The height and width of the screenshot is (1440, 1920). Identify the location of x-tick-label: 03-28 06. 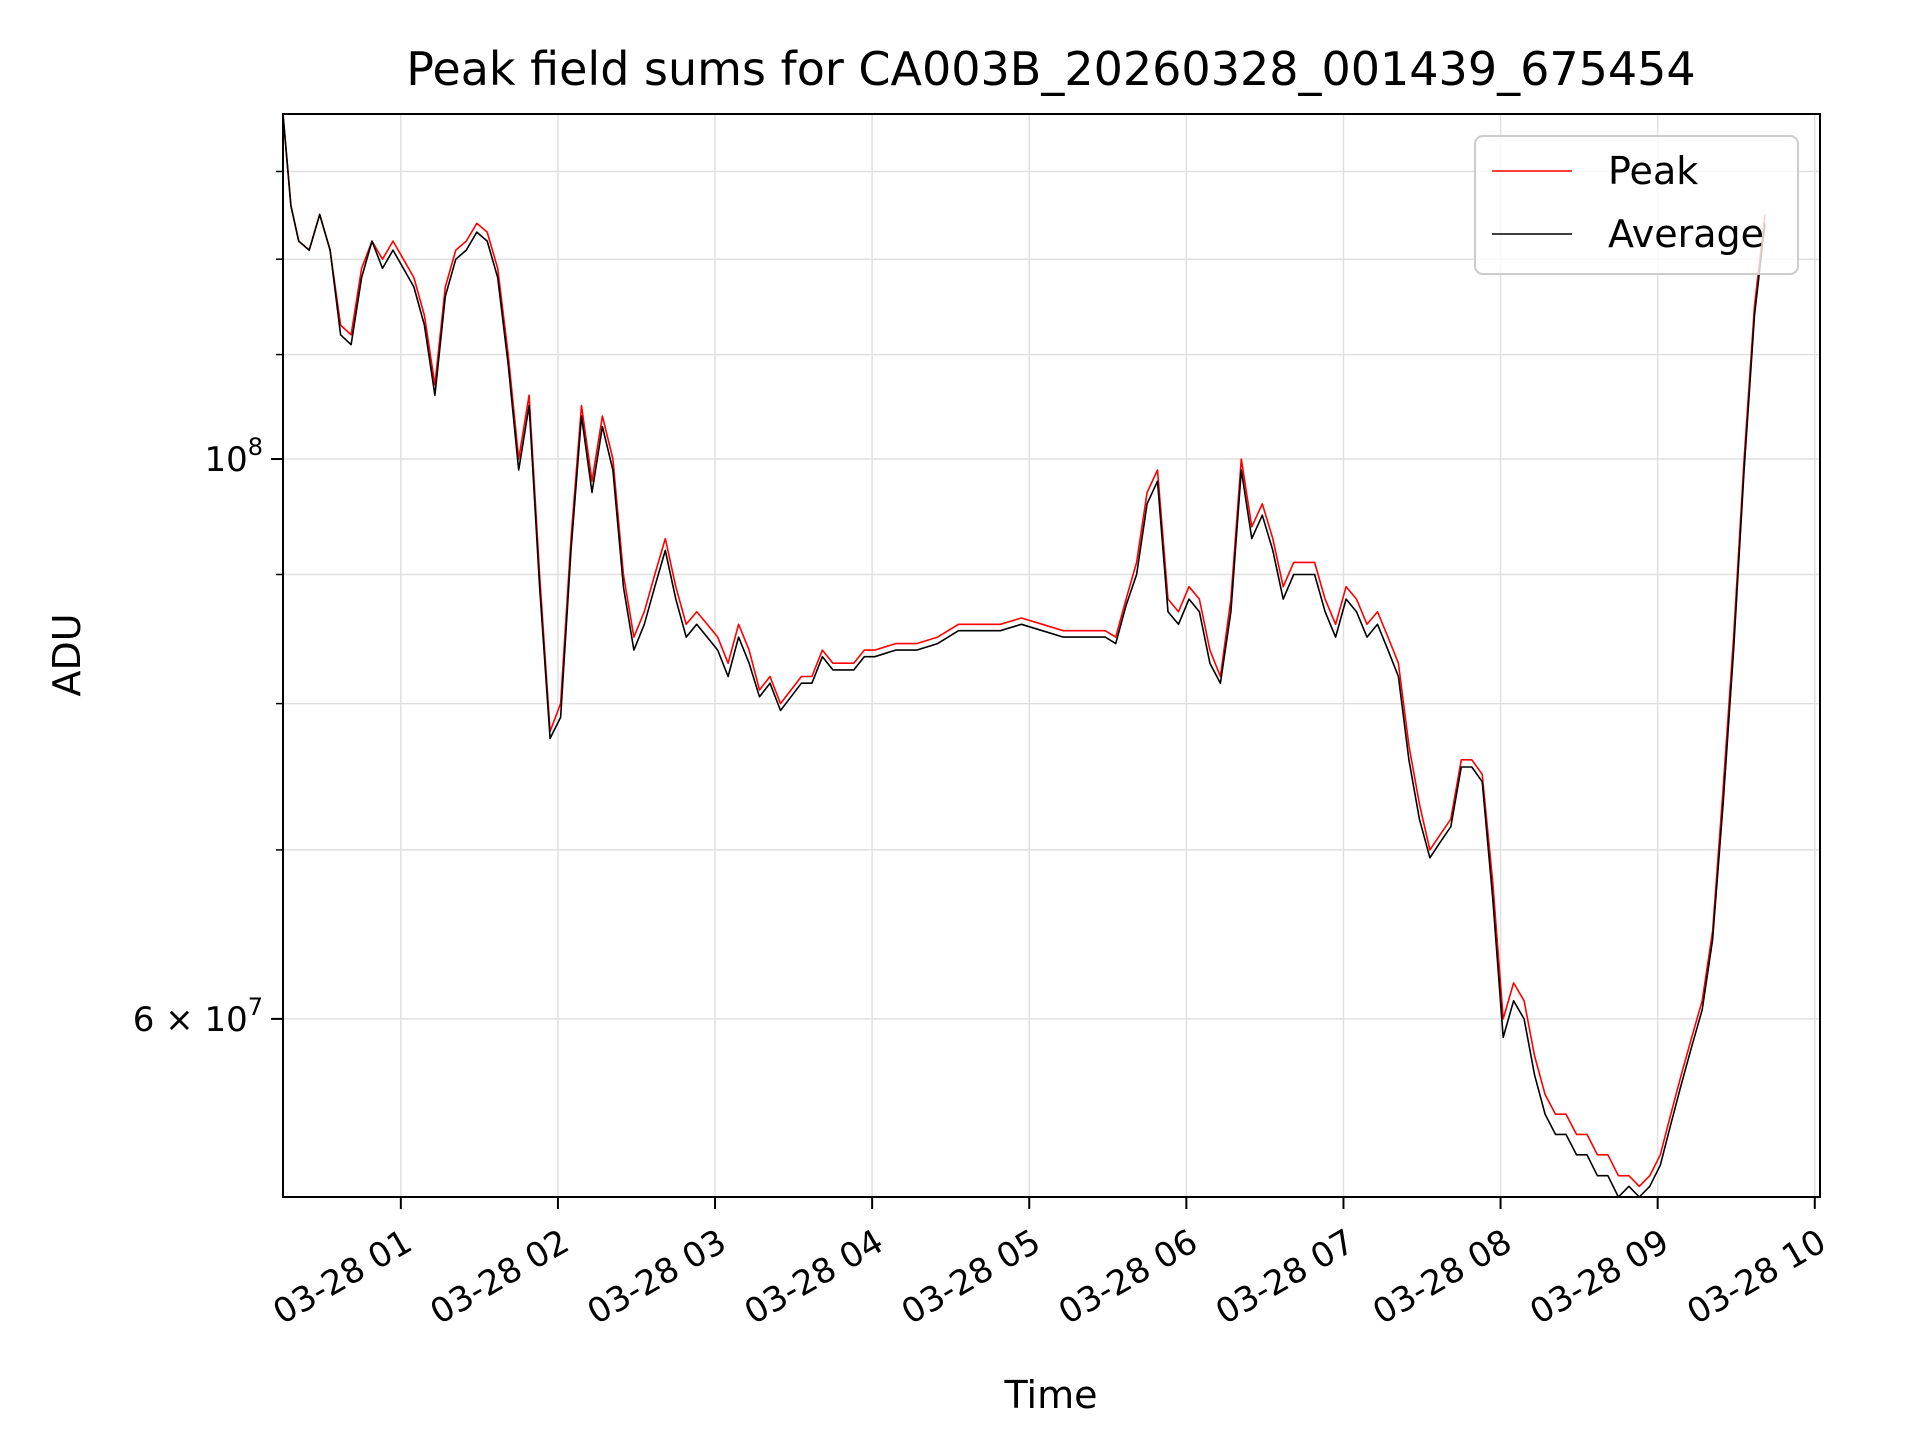
(1128, 1277).